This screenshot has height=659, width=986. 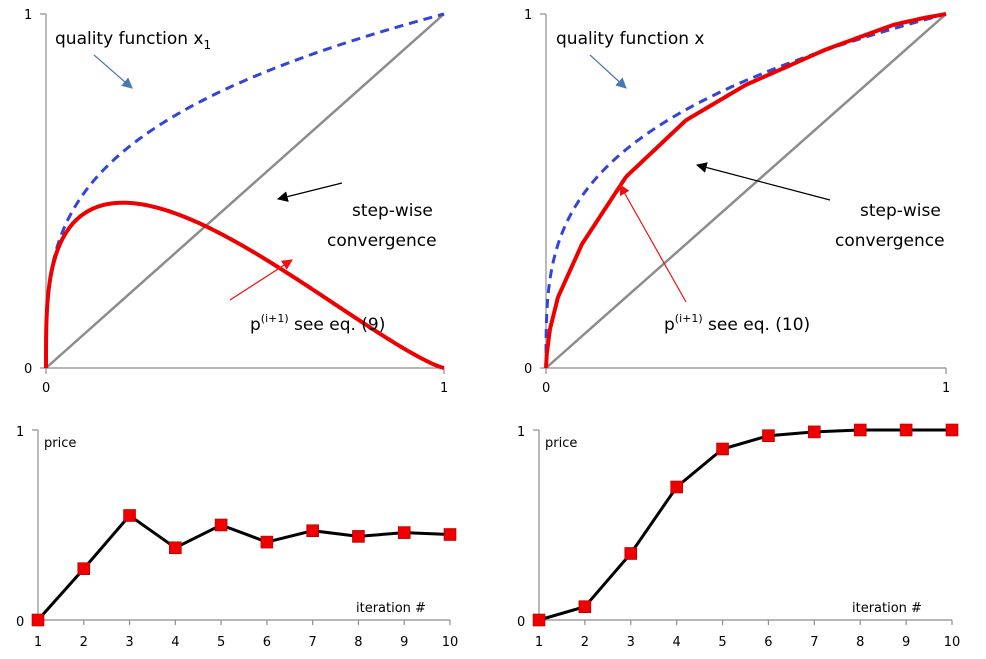 I want to click on cobweb-left-xtick-0: 0, so click(x=46, y=388).